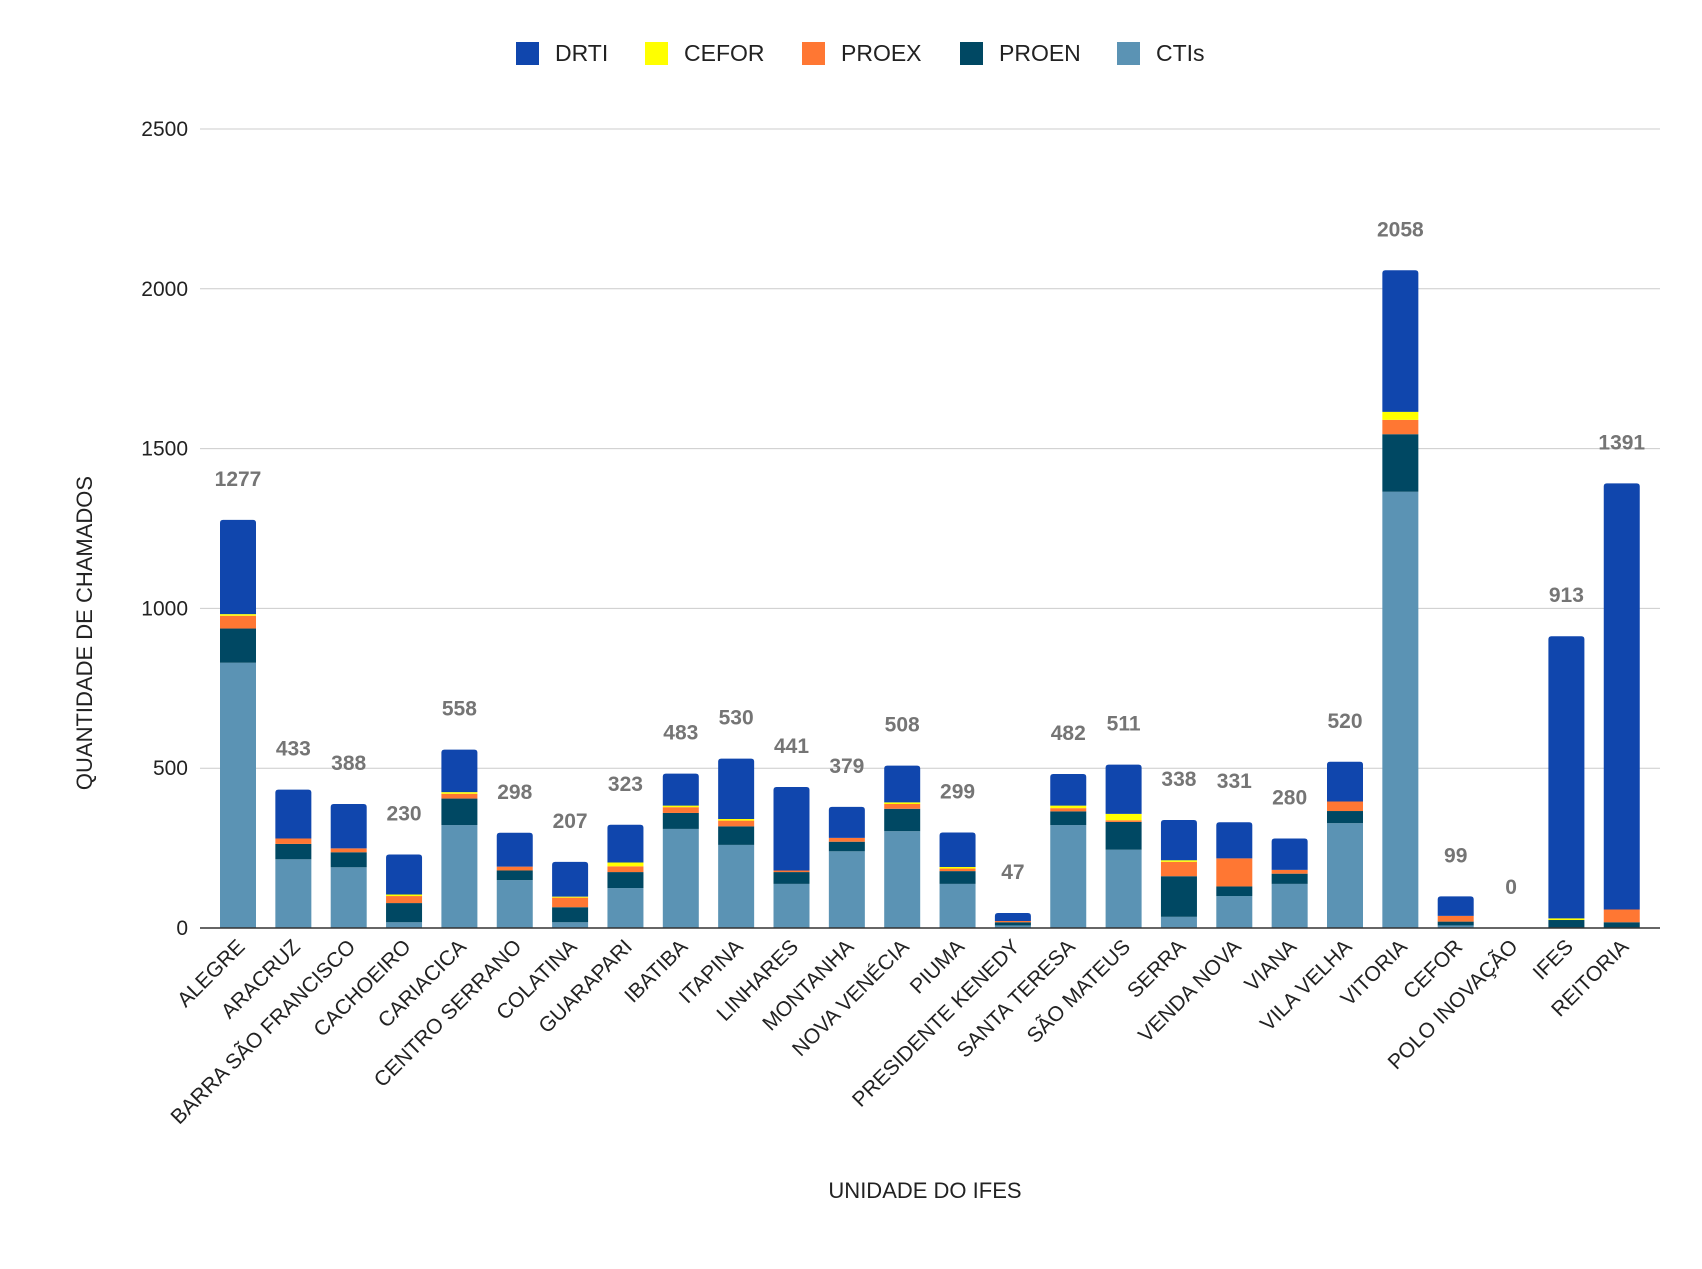 The height and width of the screenshot is (1269, 1702). I want to click on total-label: 388, so click(348, 763).